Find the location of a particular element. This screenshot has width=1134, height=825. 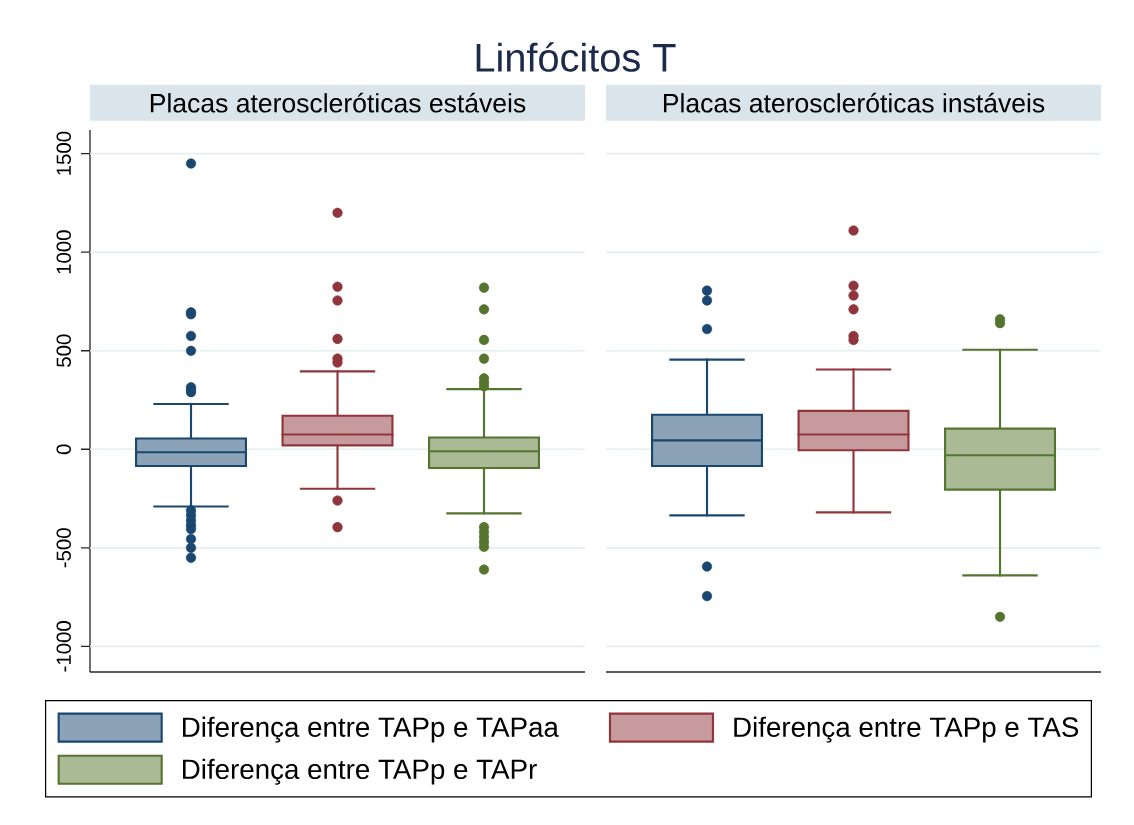

y-tick-label: 500 is located at coordinates (63, 350).